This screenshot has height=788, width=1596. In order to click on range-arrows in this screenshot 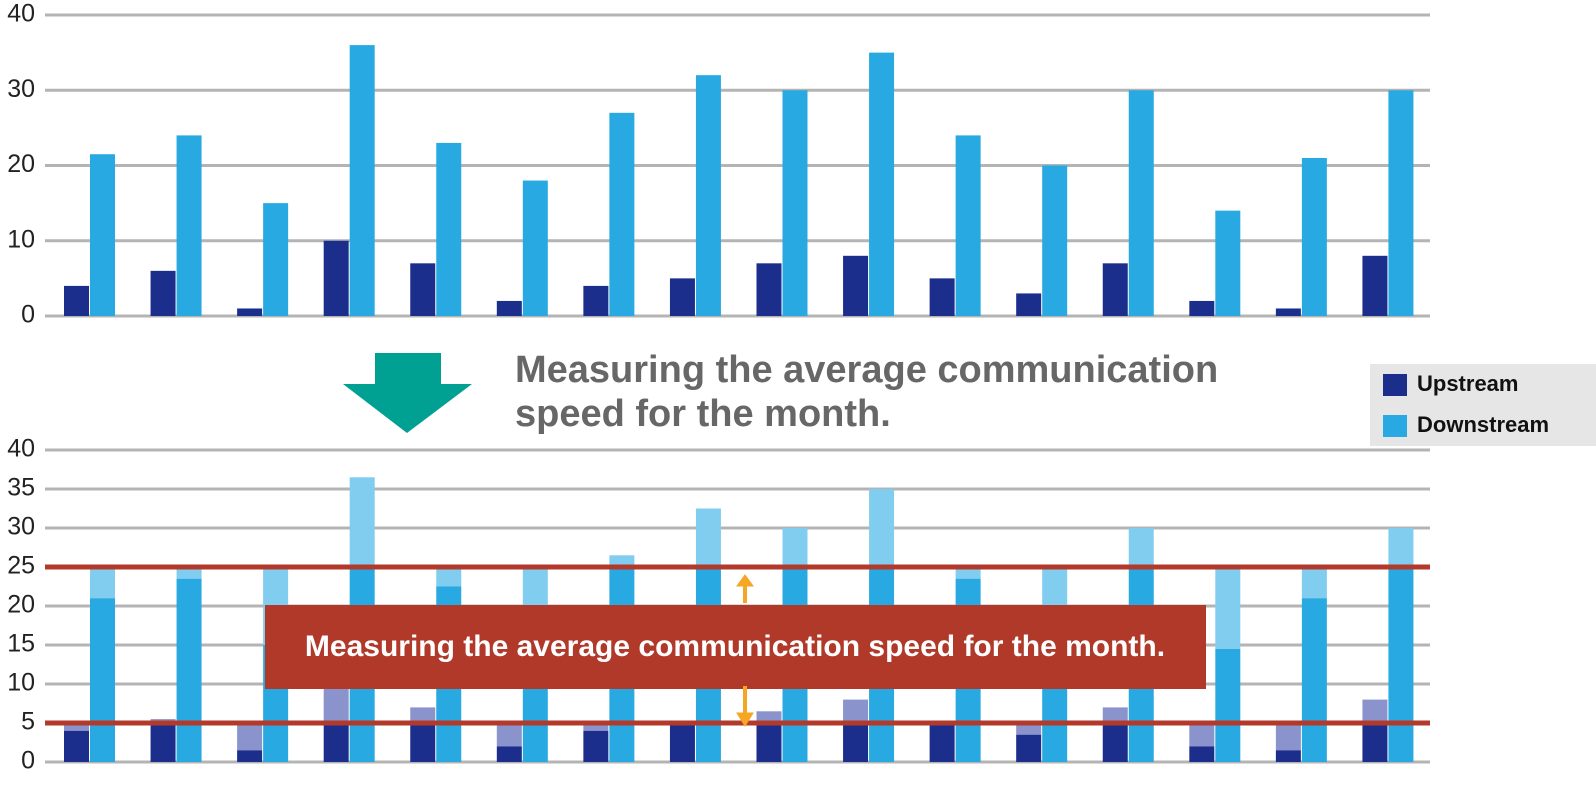, I will do `click(745, 650)`.